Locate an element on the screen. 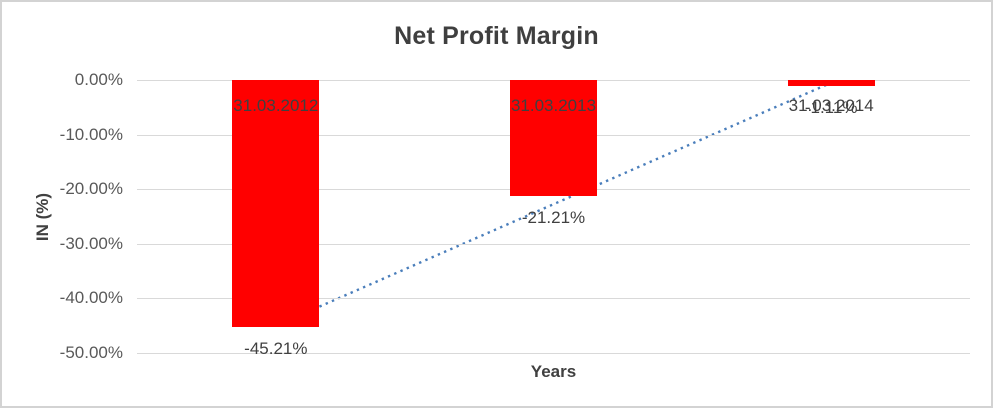 This screenshot has height=408, width=993. y-tick-label: -40.00% is located at coordinates (91, 298).